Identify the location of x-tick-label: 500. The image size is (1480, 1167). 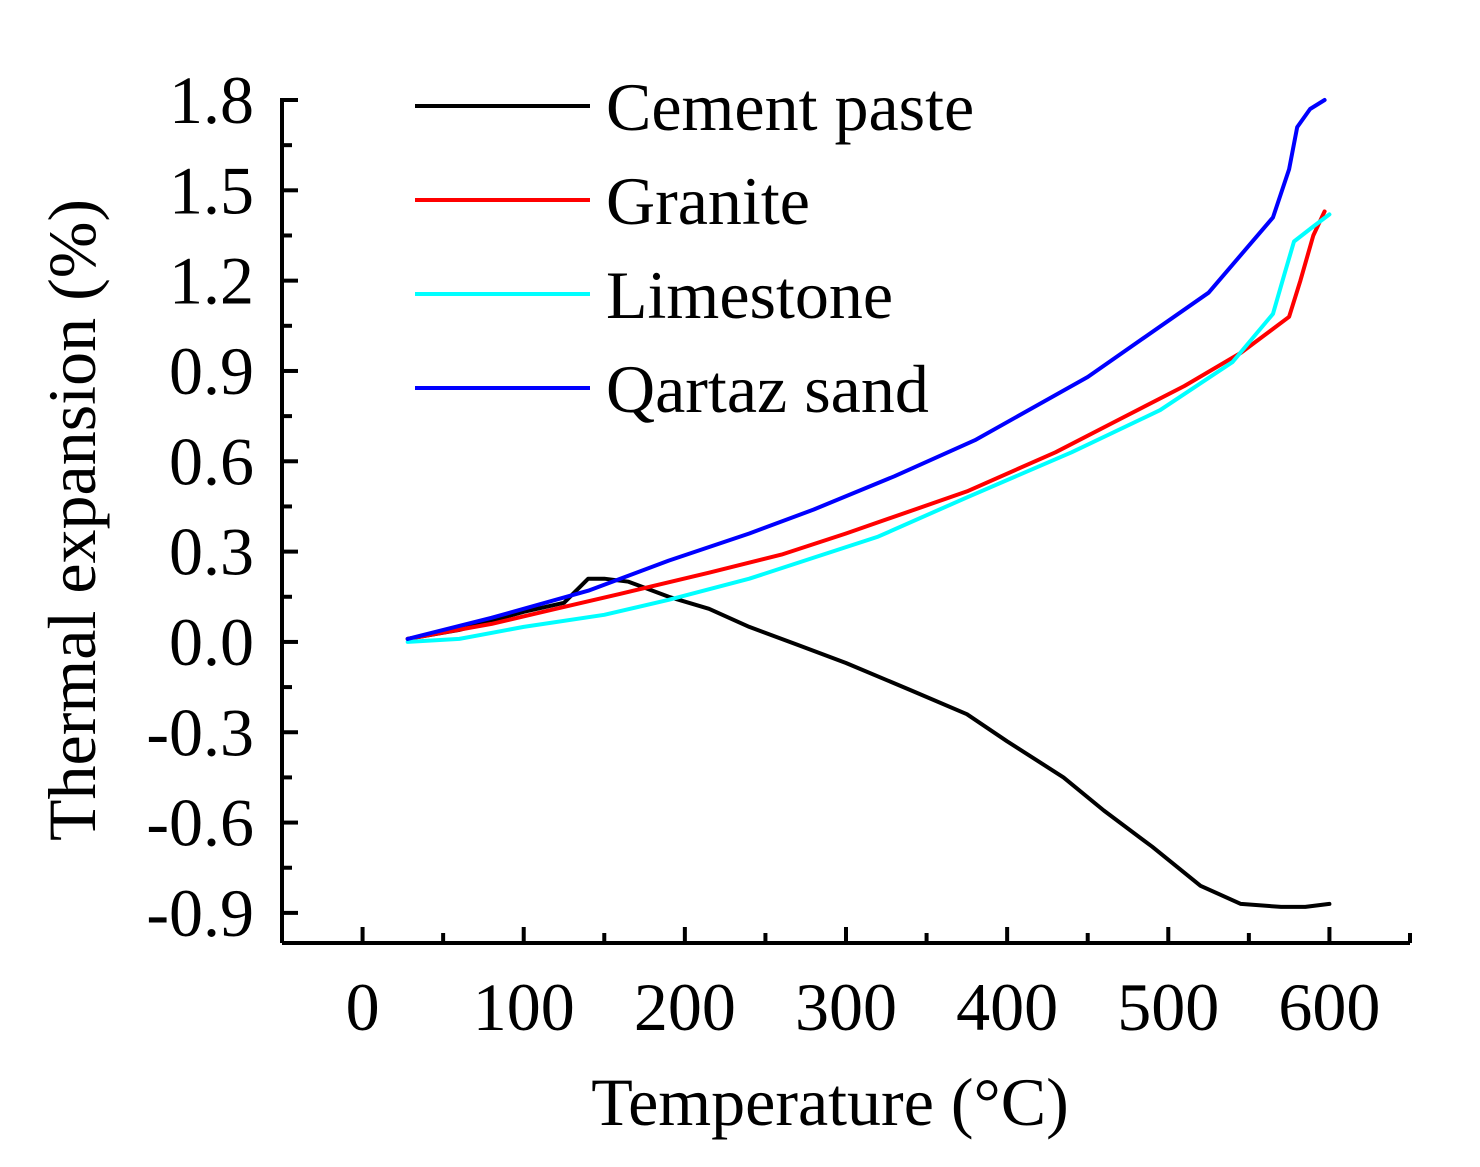
(1168, 1007).